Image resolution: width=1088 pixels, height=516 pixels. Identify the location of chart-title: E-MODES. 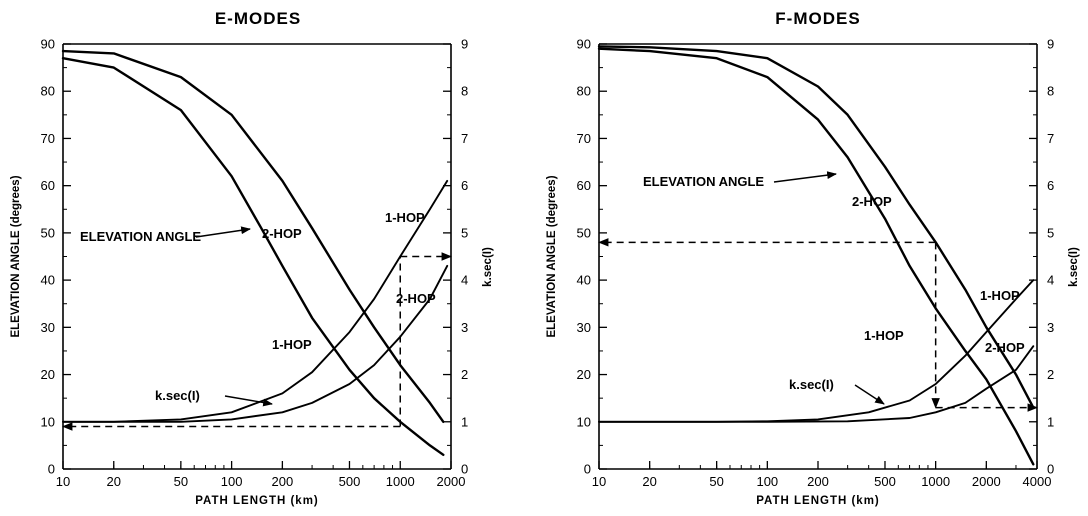
(258, 18).